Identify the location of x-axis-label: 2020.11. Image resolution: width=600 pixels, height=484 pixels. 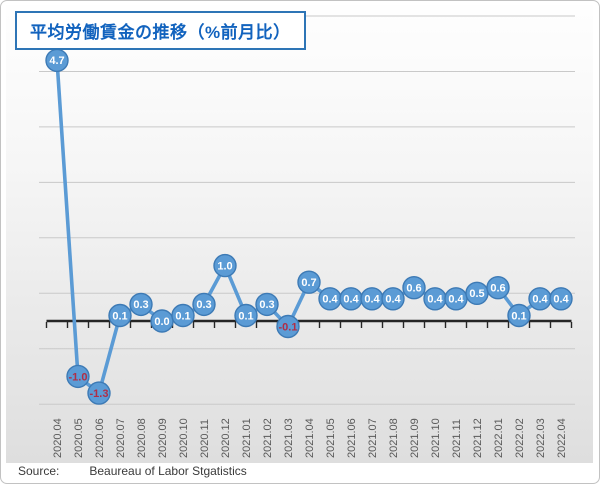
(205, 438).